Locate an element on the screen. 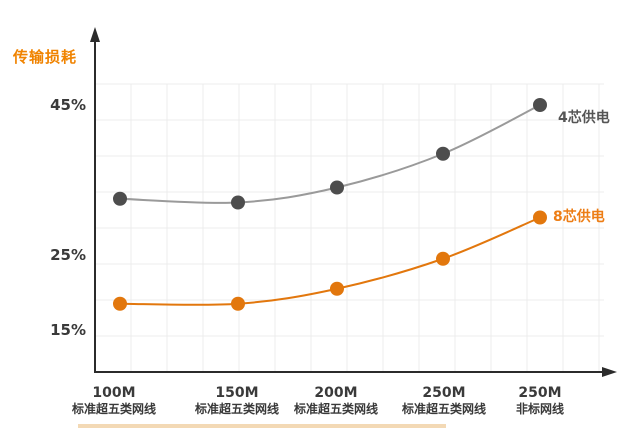  x-category-200m: 200M 标准超五类网线 is located at coordinates (336, 401).